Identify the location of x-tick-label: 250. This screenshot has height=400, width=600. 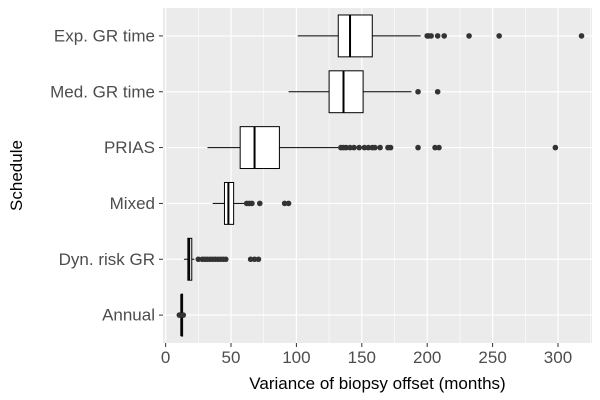
(492, 357).